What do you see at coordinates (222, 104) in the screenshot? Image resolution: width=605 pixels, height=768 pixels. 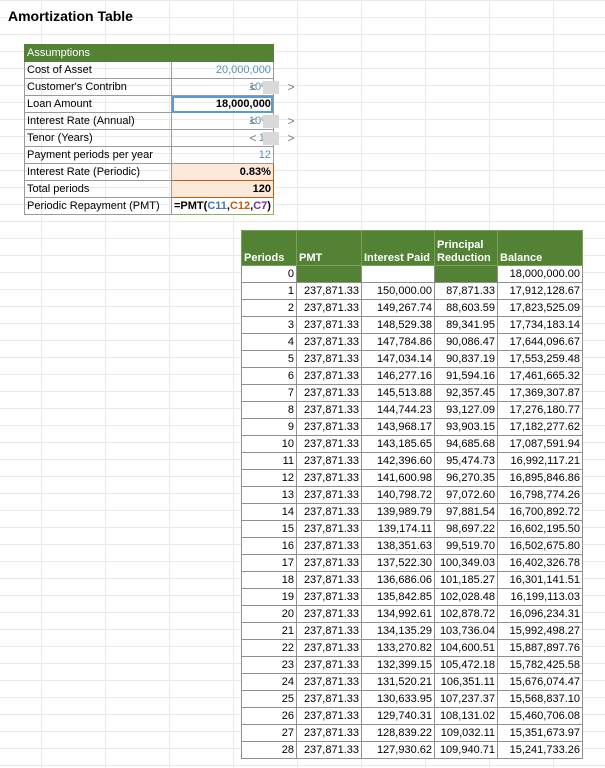 I see `loan-amount-value: 18,000,000` at bounding box center [222, 104].